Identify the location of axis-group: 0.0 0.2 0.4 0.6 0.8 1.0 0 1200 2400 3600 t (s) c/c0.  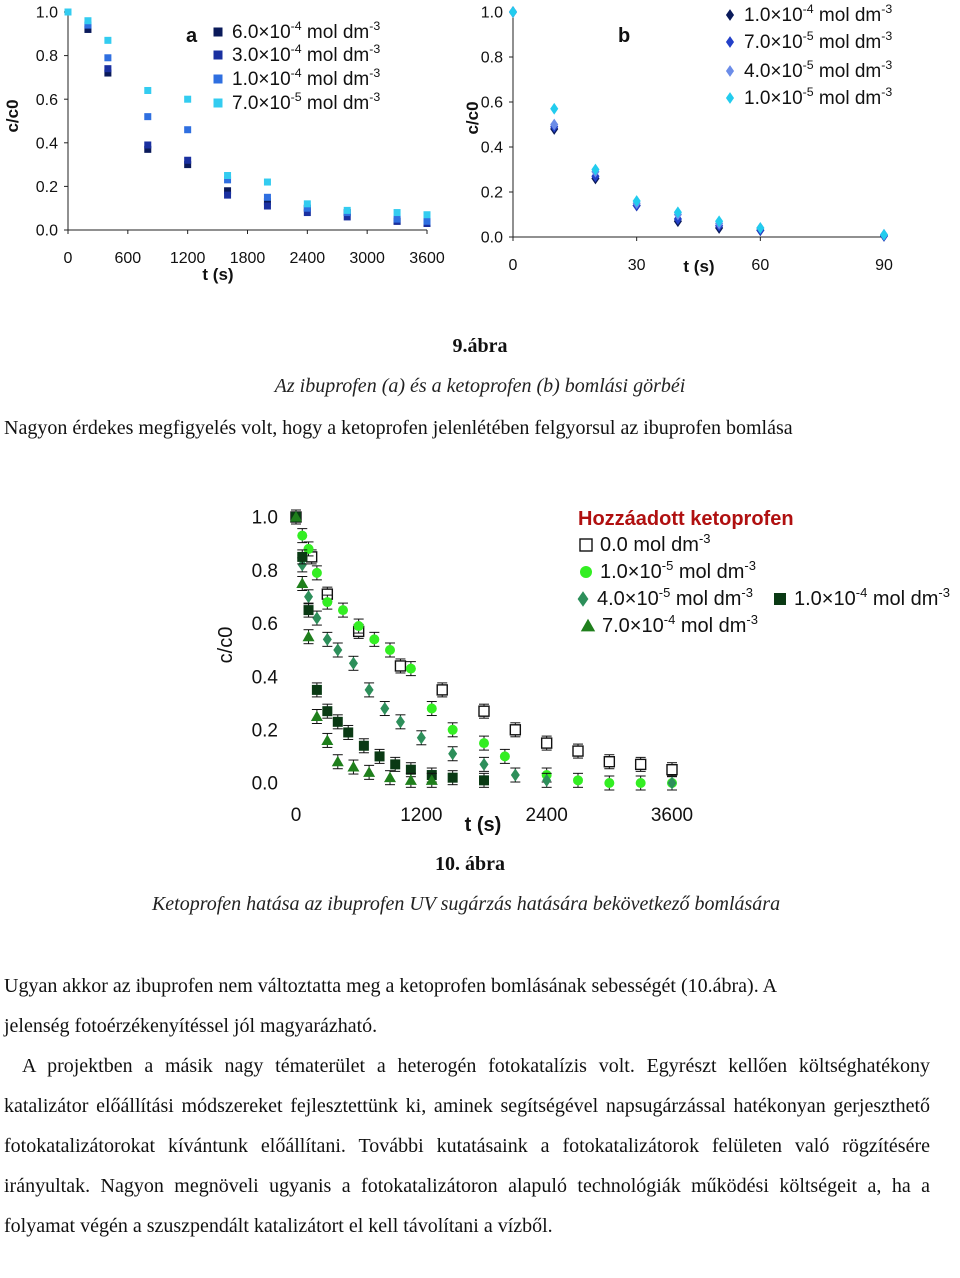
(454, 672).